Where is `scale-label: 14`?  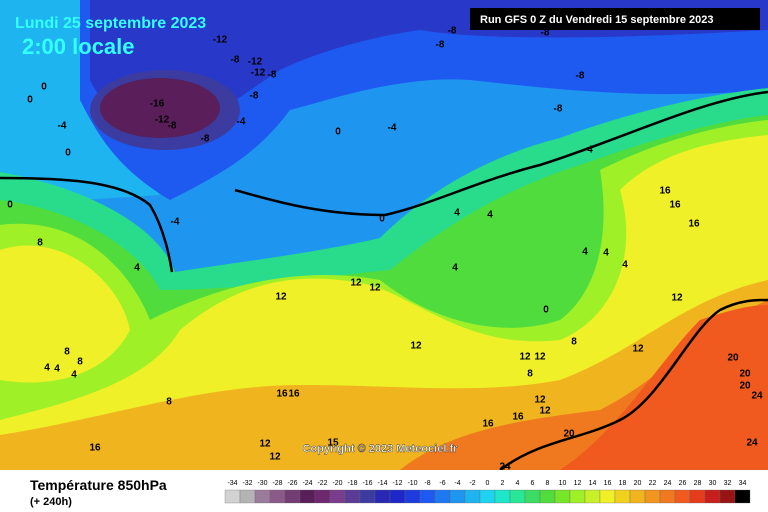 scale-label: 14 is located at coordinates (593, 483).